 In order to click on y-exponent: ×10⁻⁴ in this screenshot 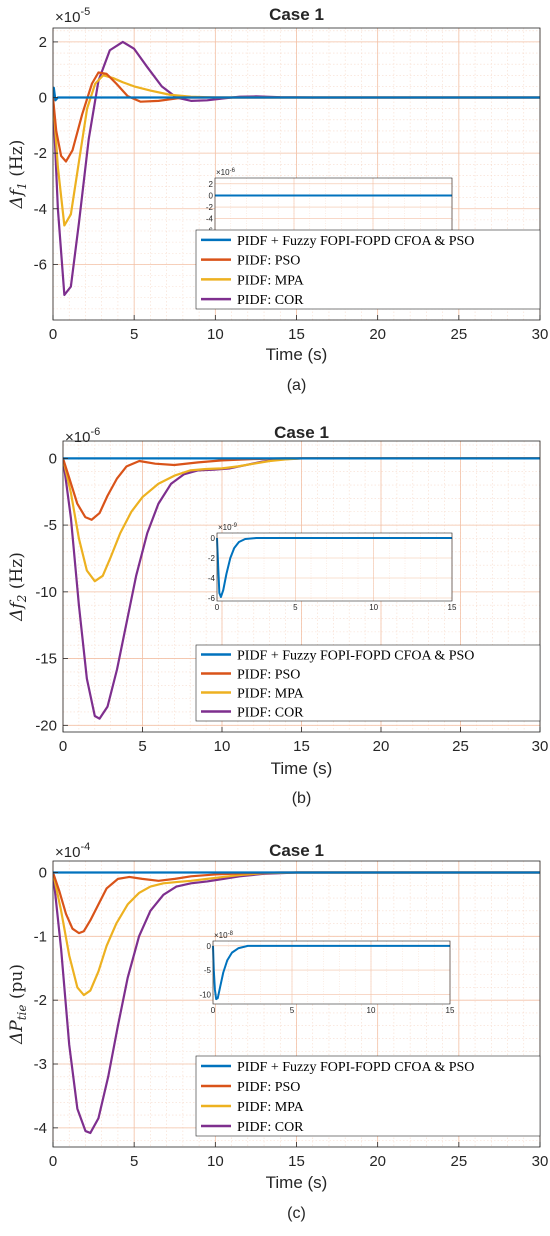, I will do `click(72, 851)`.